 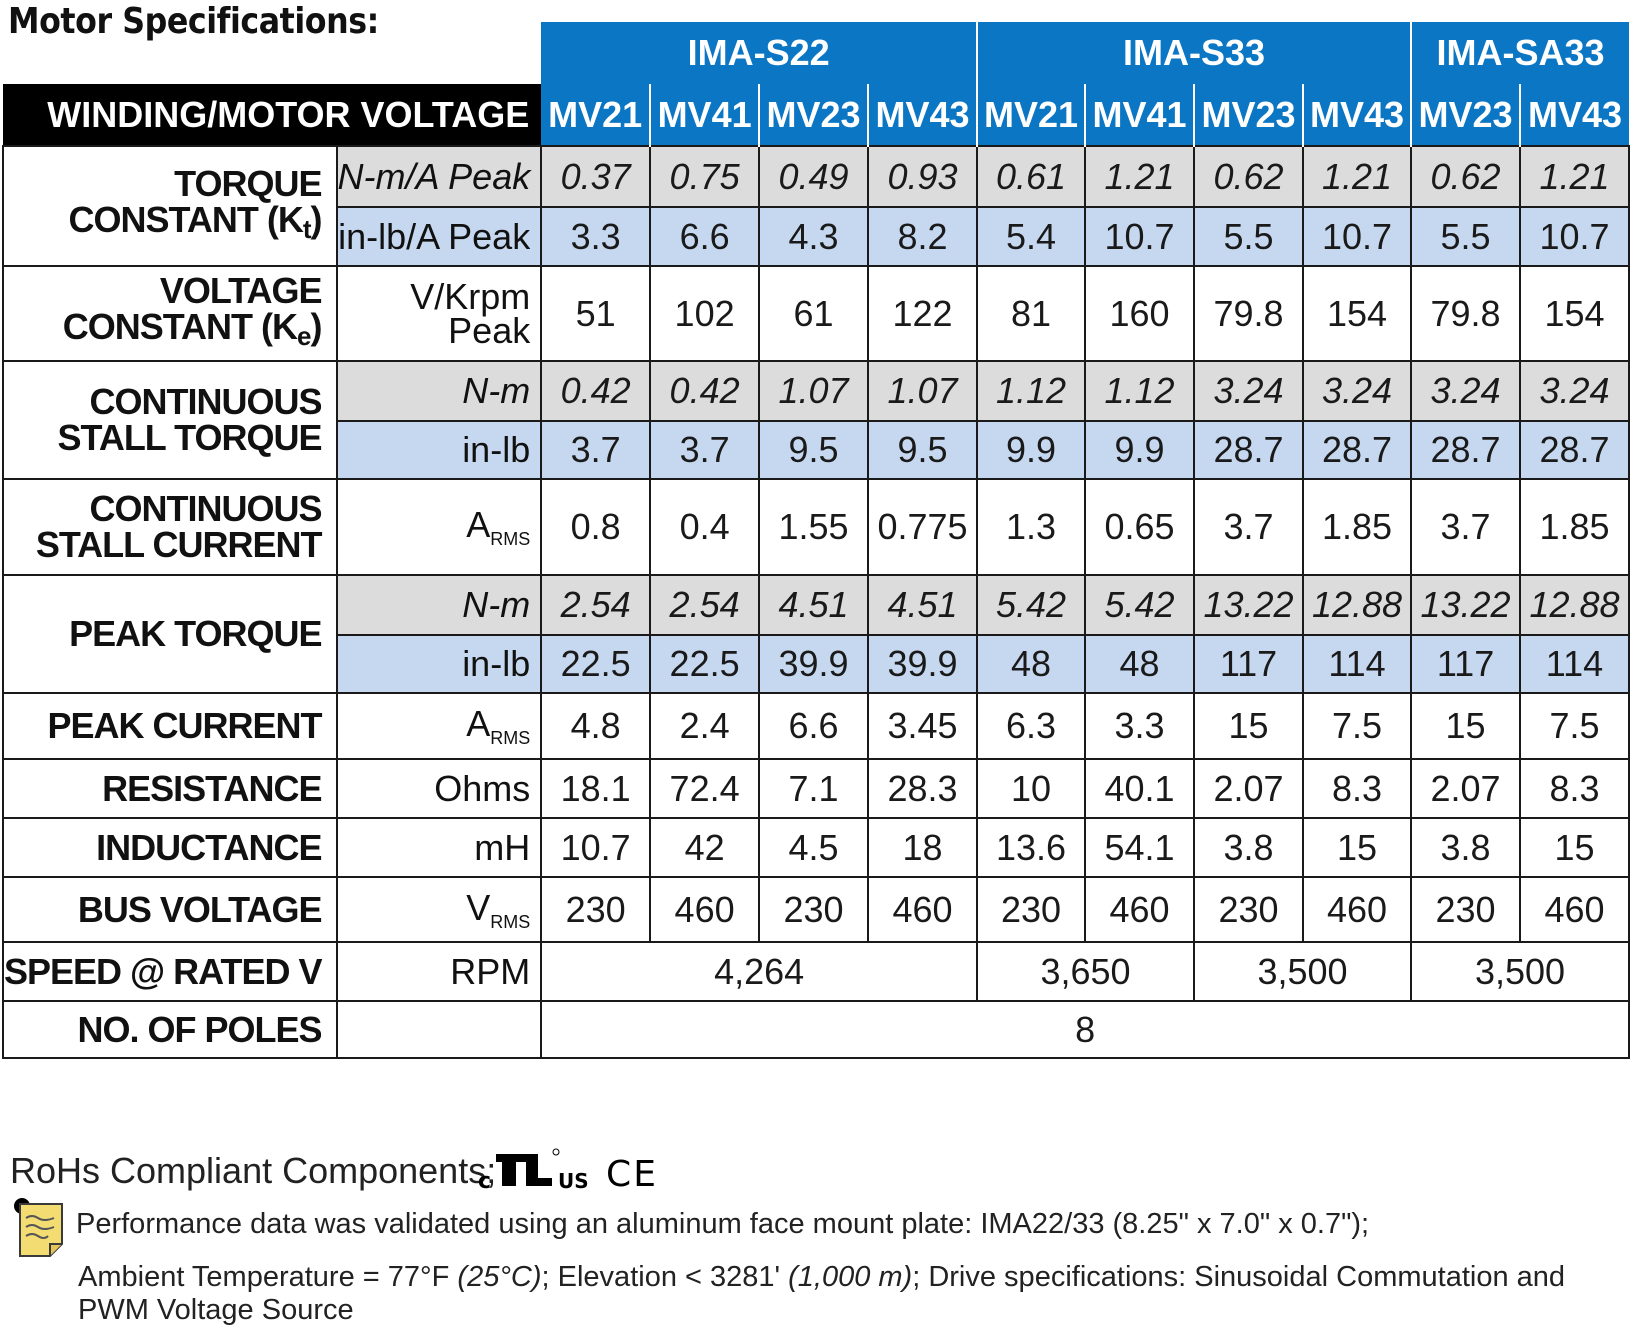 What do you see at coordinates (1031, 527) in the screenshot?
I see `value-cell: 1.3` at bounding box center [1031, 527].